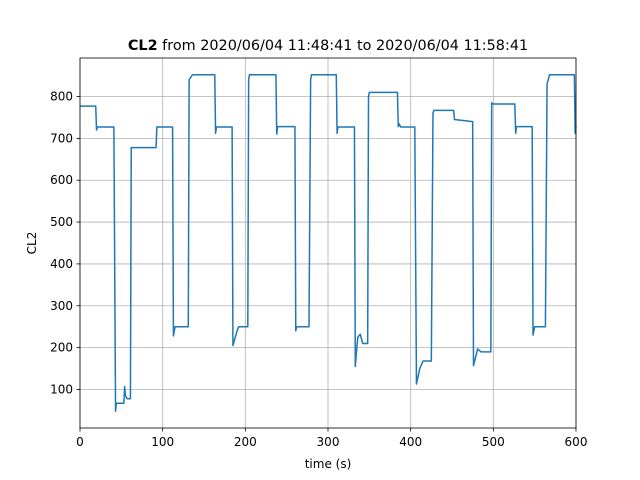 The width and height of the screenshot is (640, 480). I want to click on y-axis-label: CL2, so click(32, 243).